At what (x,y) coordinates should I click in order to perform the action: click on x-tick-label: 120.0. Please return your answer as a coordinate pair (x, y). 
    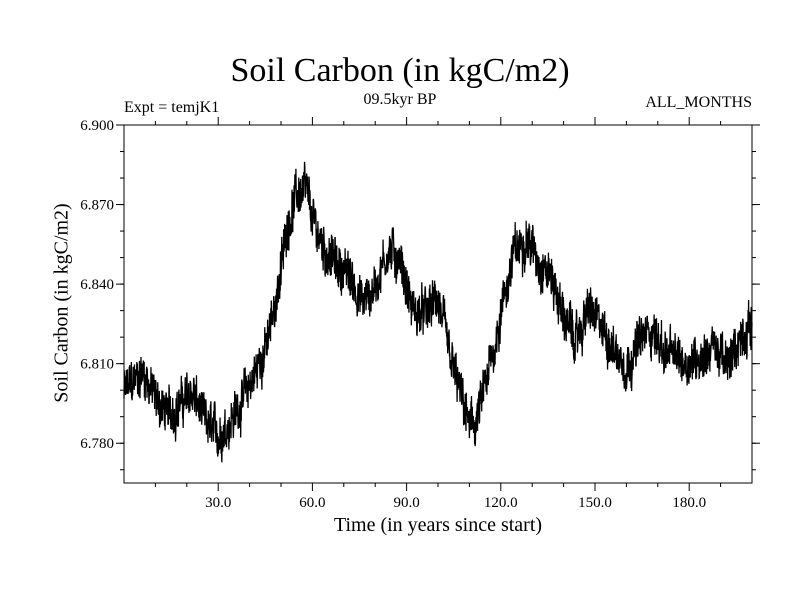
    Looking at the image, I should click on (501, 503).